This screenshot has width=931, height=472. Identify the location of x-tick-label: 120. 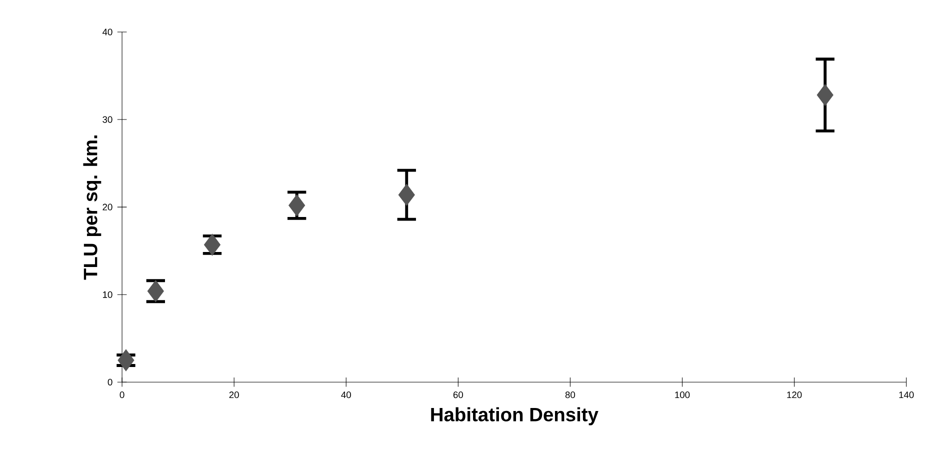
(794, 394).